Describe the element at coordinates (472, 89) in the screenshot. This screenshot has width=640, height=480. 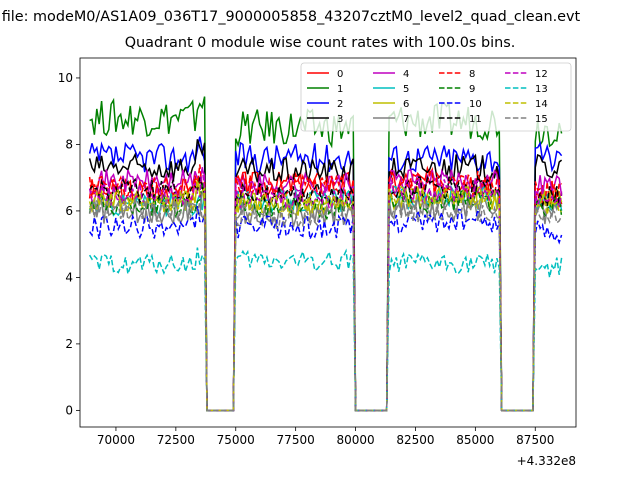
I see `legend-label-9: 9` at that location.